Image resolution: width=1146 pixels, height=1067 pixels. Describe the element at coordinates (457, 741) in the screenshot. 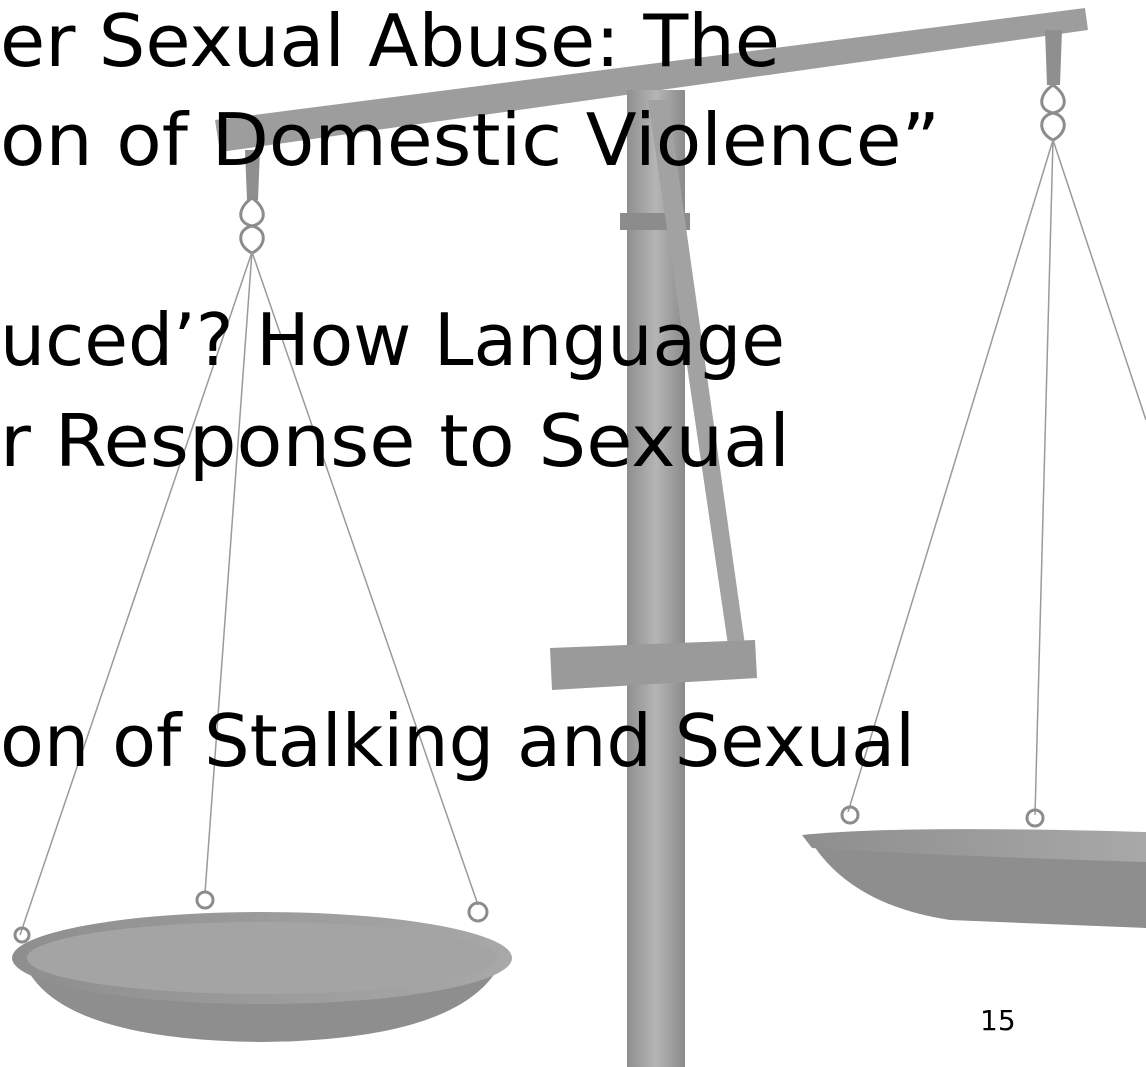

I see `text-line: on of Stalking and Sexual` at that location.